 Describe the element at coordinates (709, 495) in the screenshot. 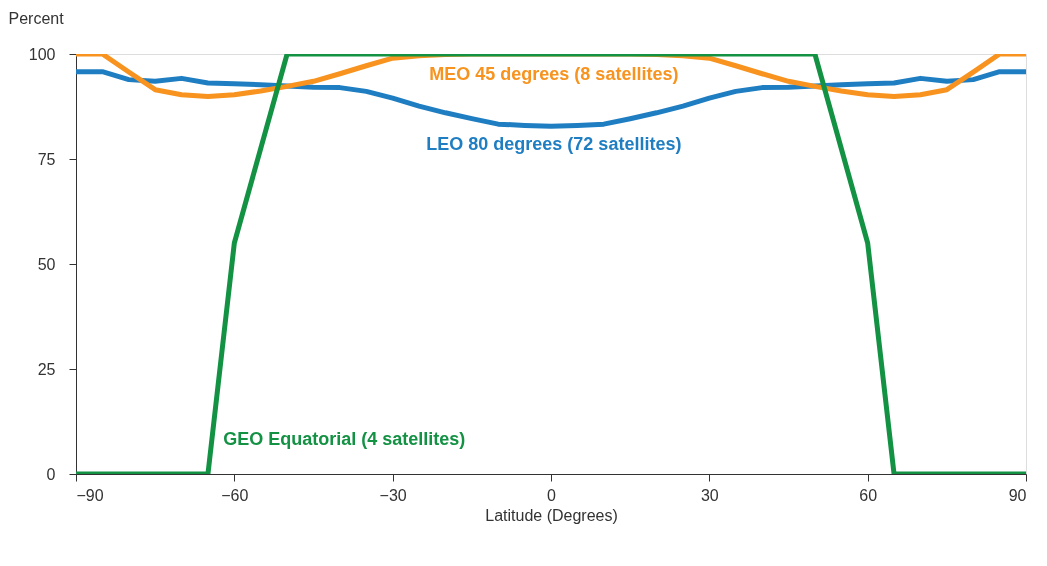

I see `x-tick-label: 30` at that location.